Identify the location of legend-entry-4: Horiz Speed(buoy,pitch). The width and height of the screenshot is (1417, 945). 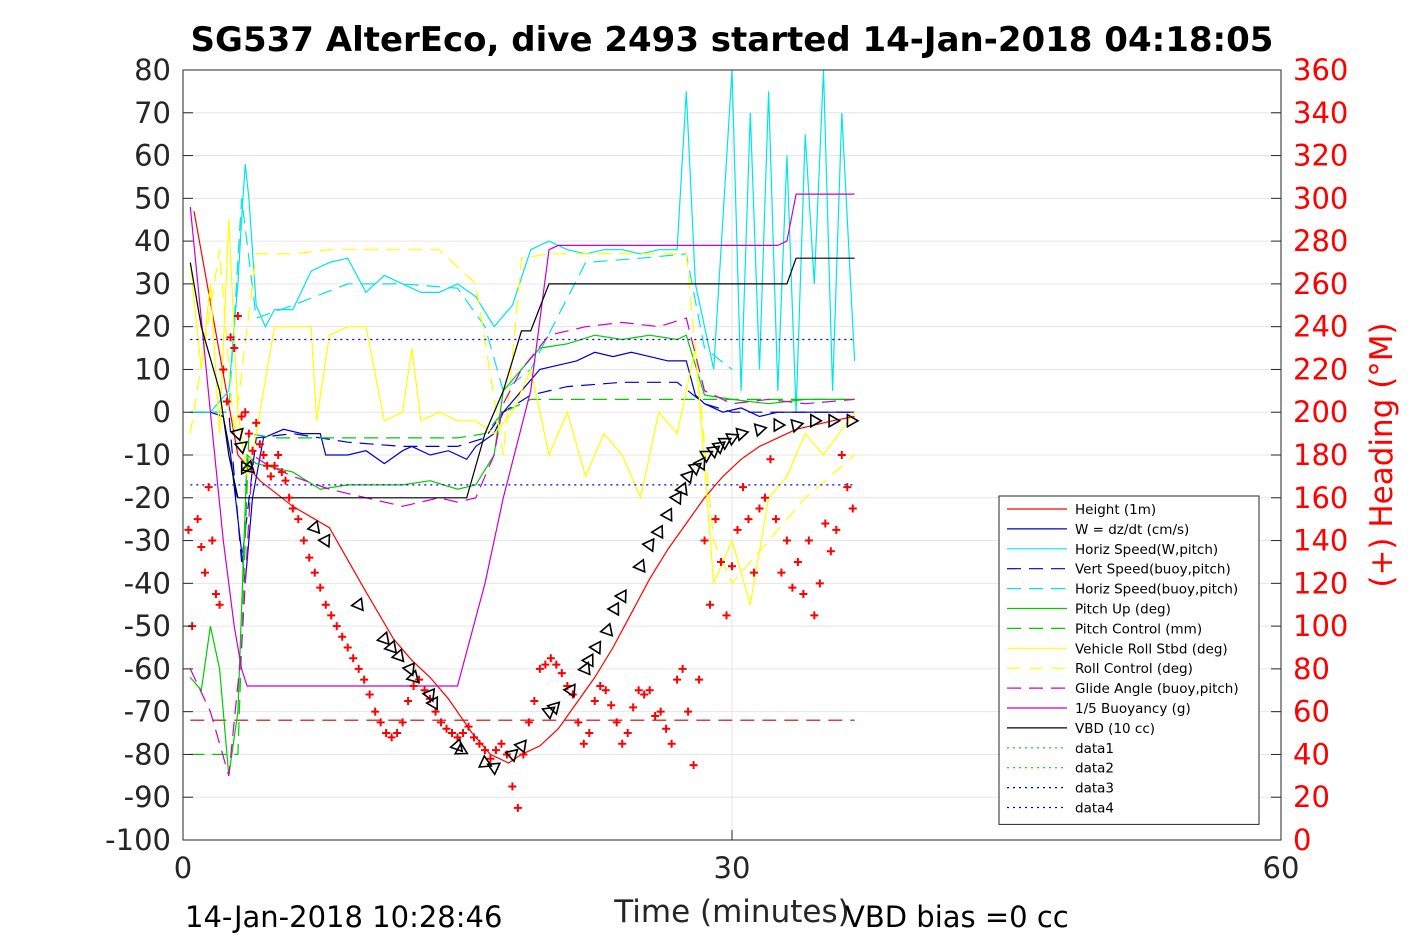
(1156, 590).